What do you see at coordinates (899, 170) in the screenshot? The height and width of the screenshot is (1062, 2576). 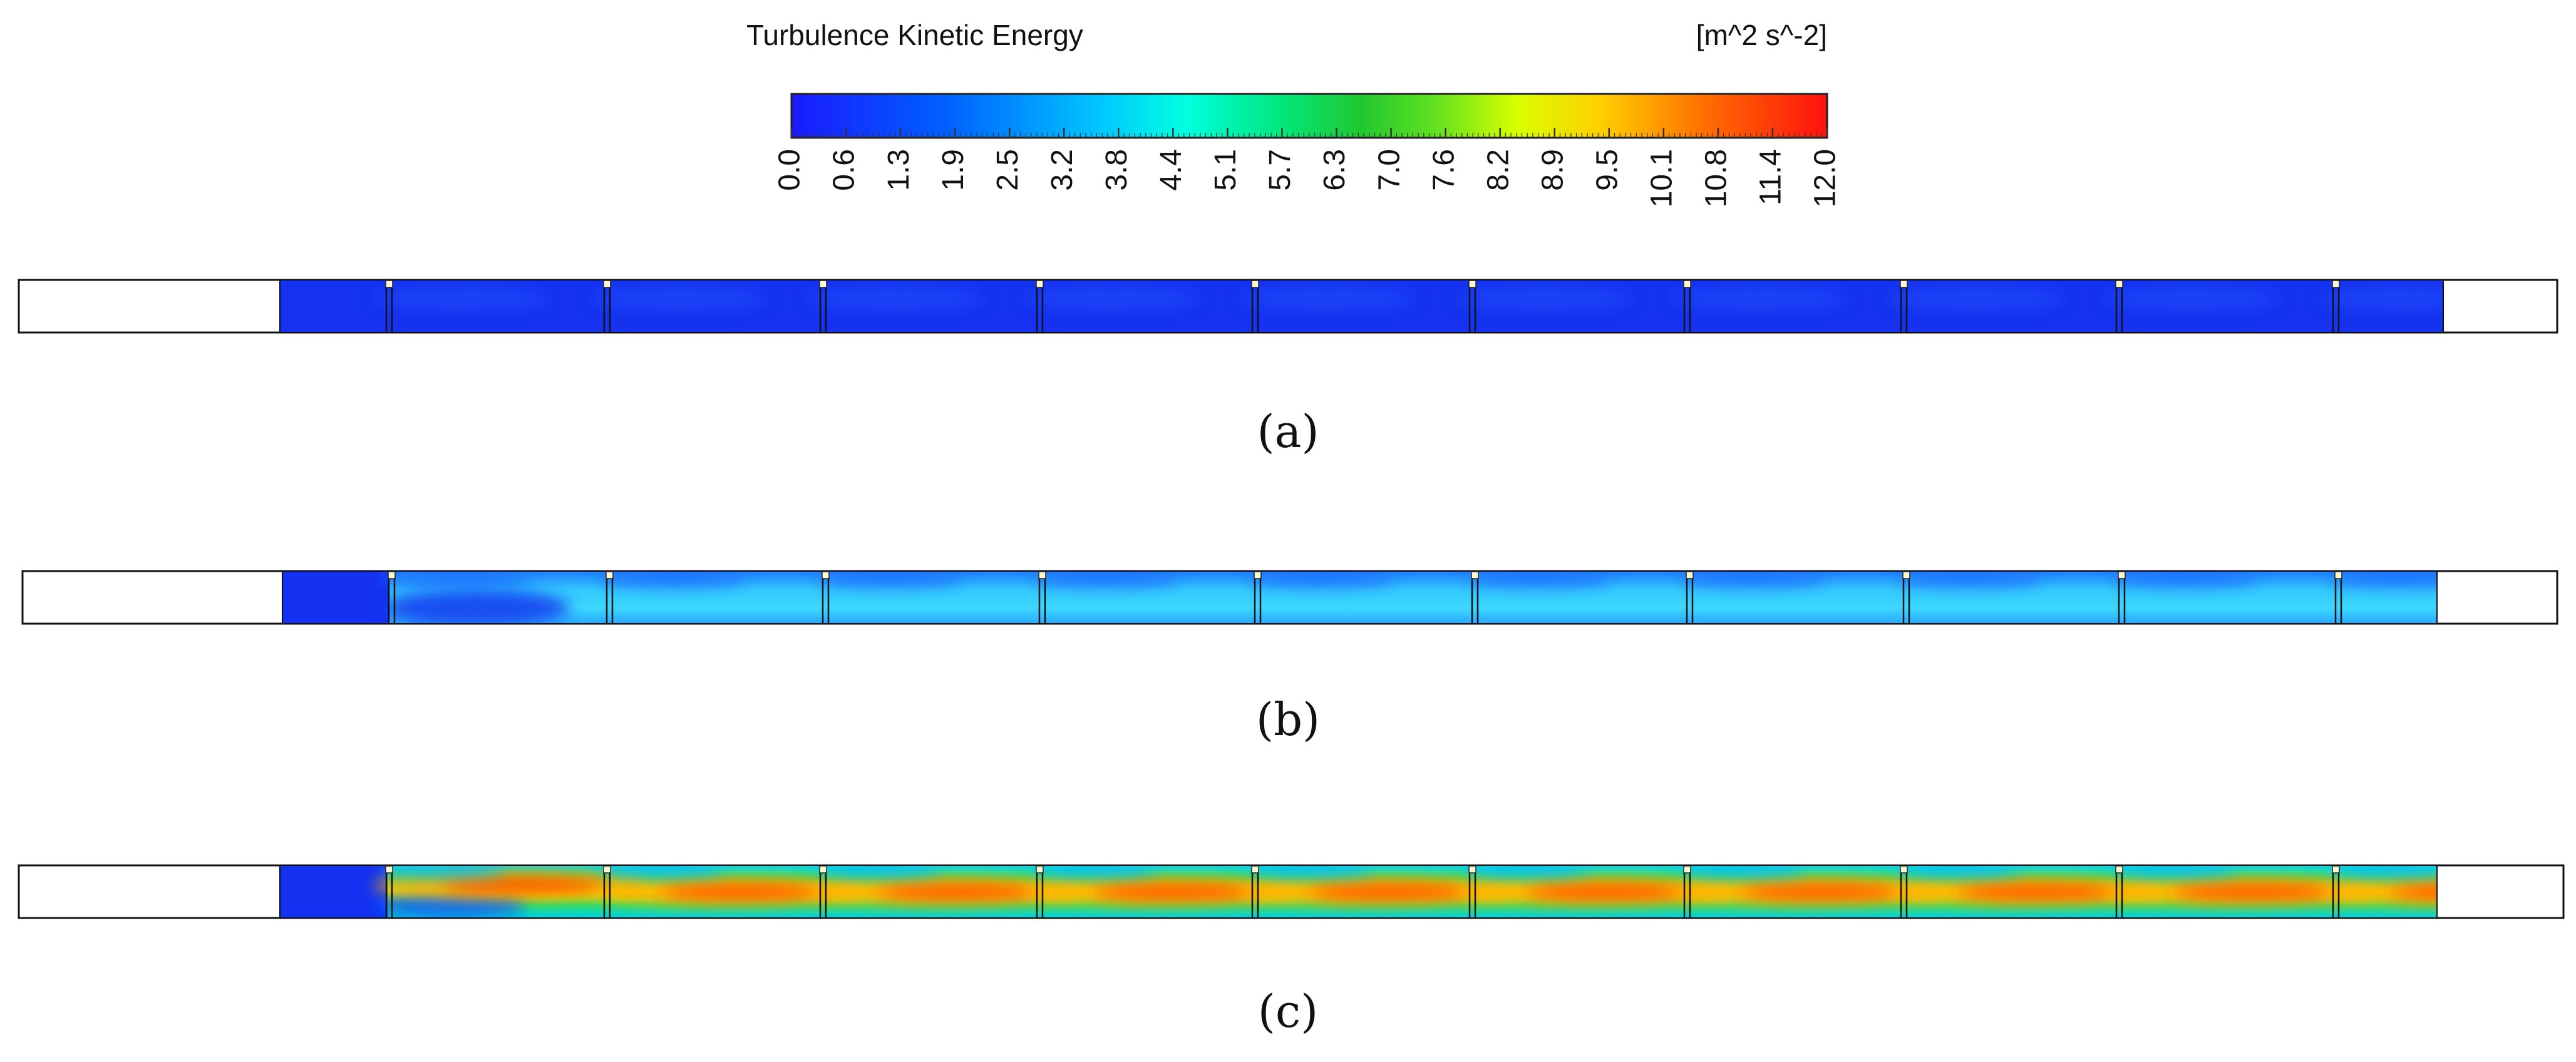 I see `tick-label: 1.3` at bounding box center [899, 170].